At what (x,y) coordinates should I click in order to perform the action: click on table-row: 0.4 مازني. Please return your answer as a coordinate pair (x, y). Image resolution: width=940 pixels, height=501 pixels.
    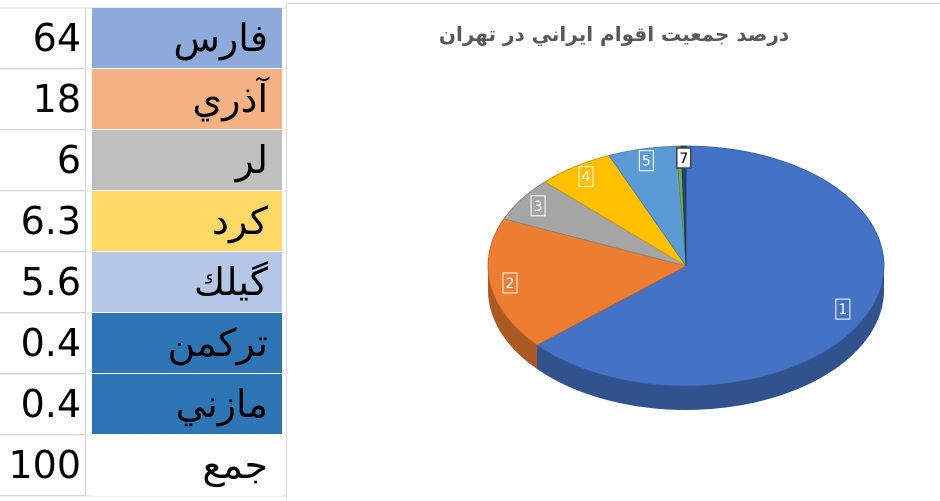
    Looking at the image, I should click on (143, 404).